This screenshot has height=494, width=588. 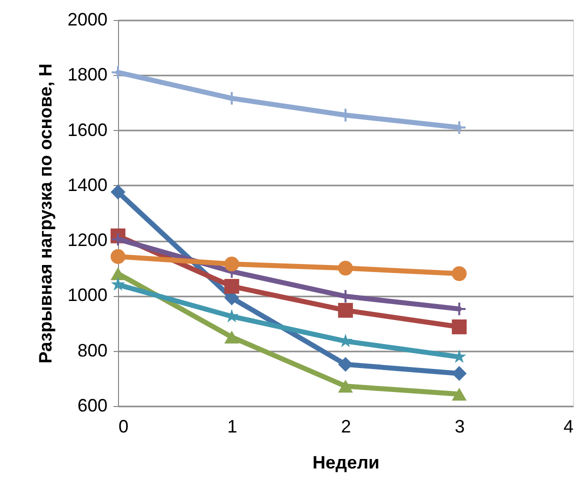 I want to click on x-tick-label: 3, so click(x=459, y=426).